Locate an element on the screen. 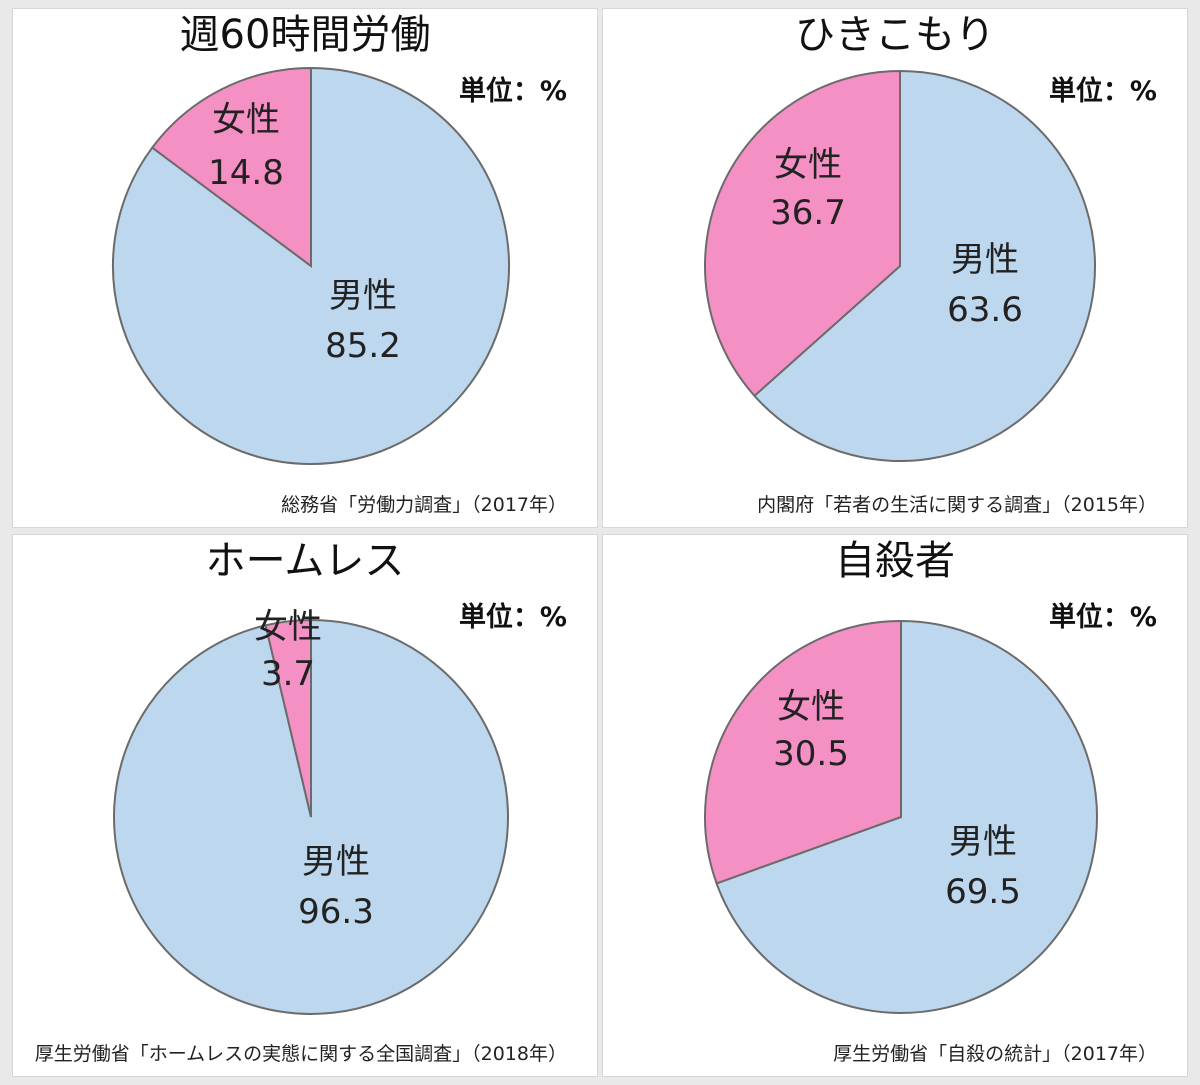 The image size is (1200, 1085). chart-title: 自殺者 is located at coordinates (895, 561).